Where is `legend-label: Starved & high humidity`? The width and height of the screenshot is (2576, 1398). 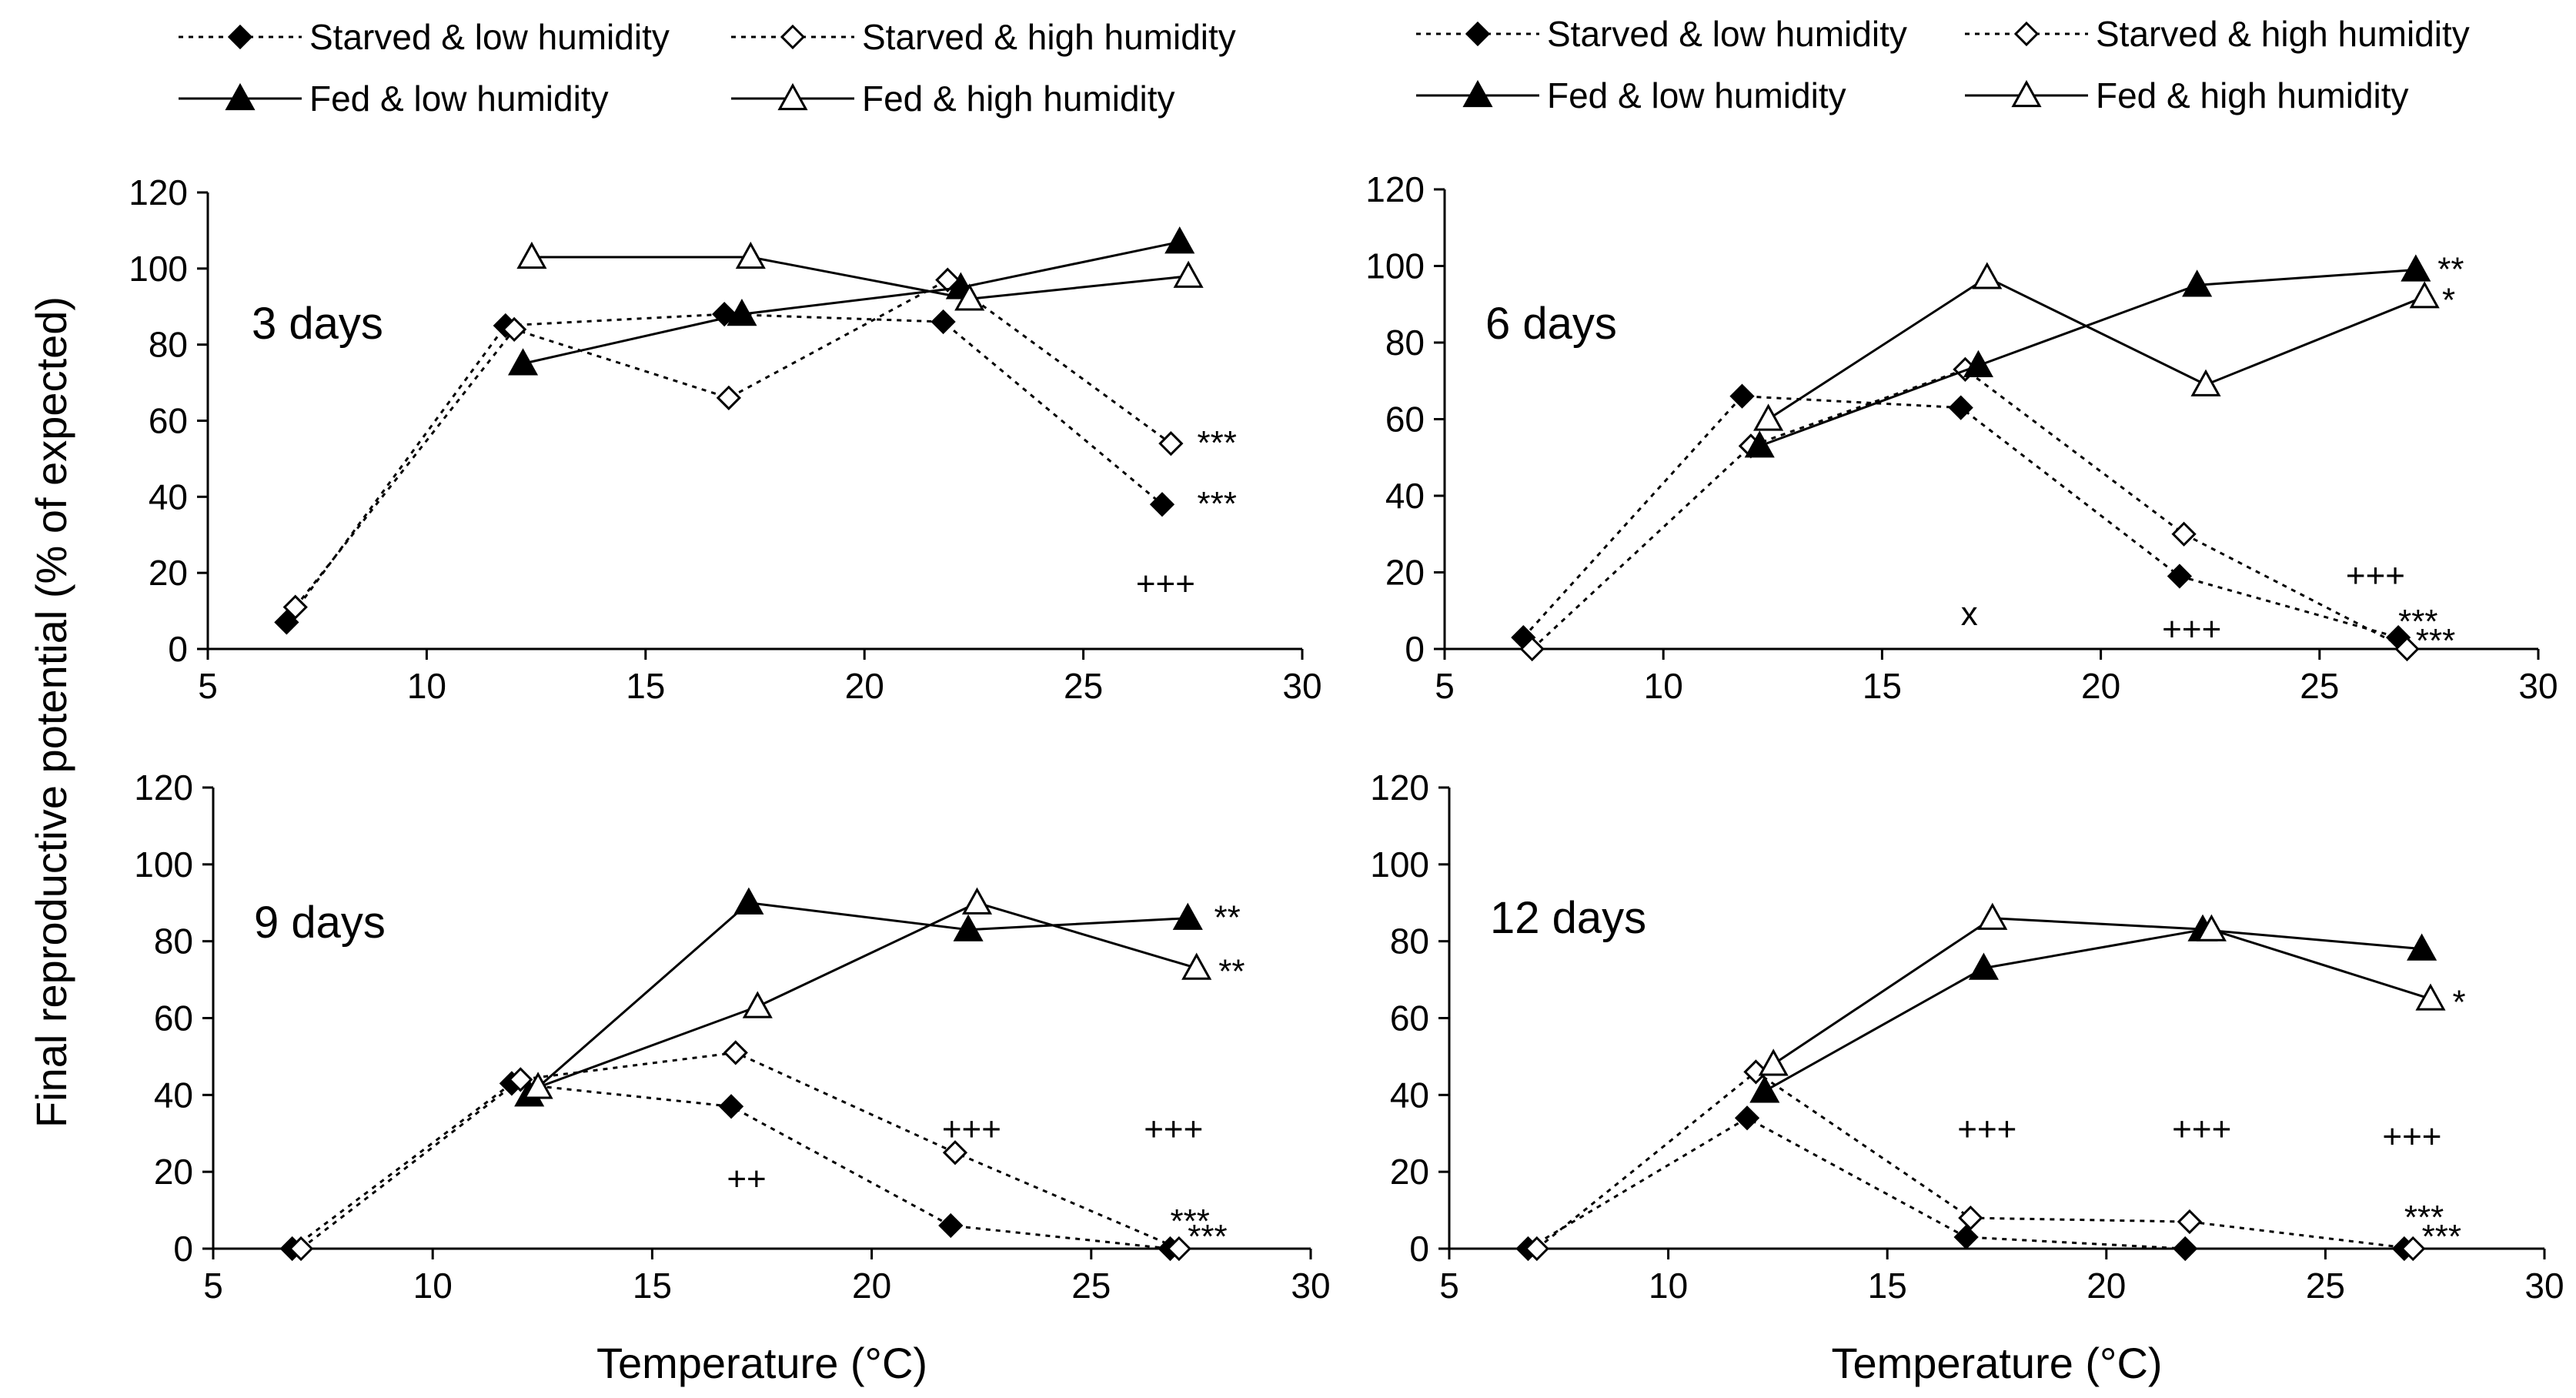
legend-label: Starved & high humidity is located at coordinates (2283, 34).